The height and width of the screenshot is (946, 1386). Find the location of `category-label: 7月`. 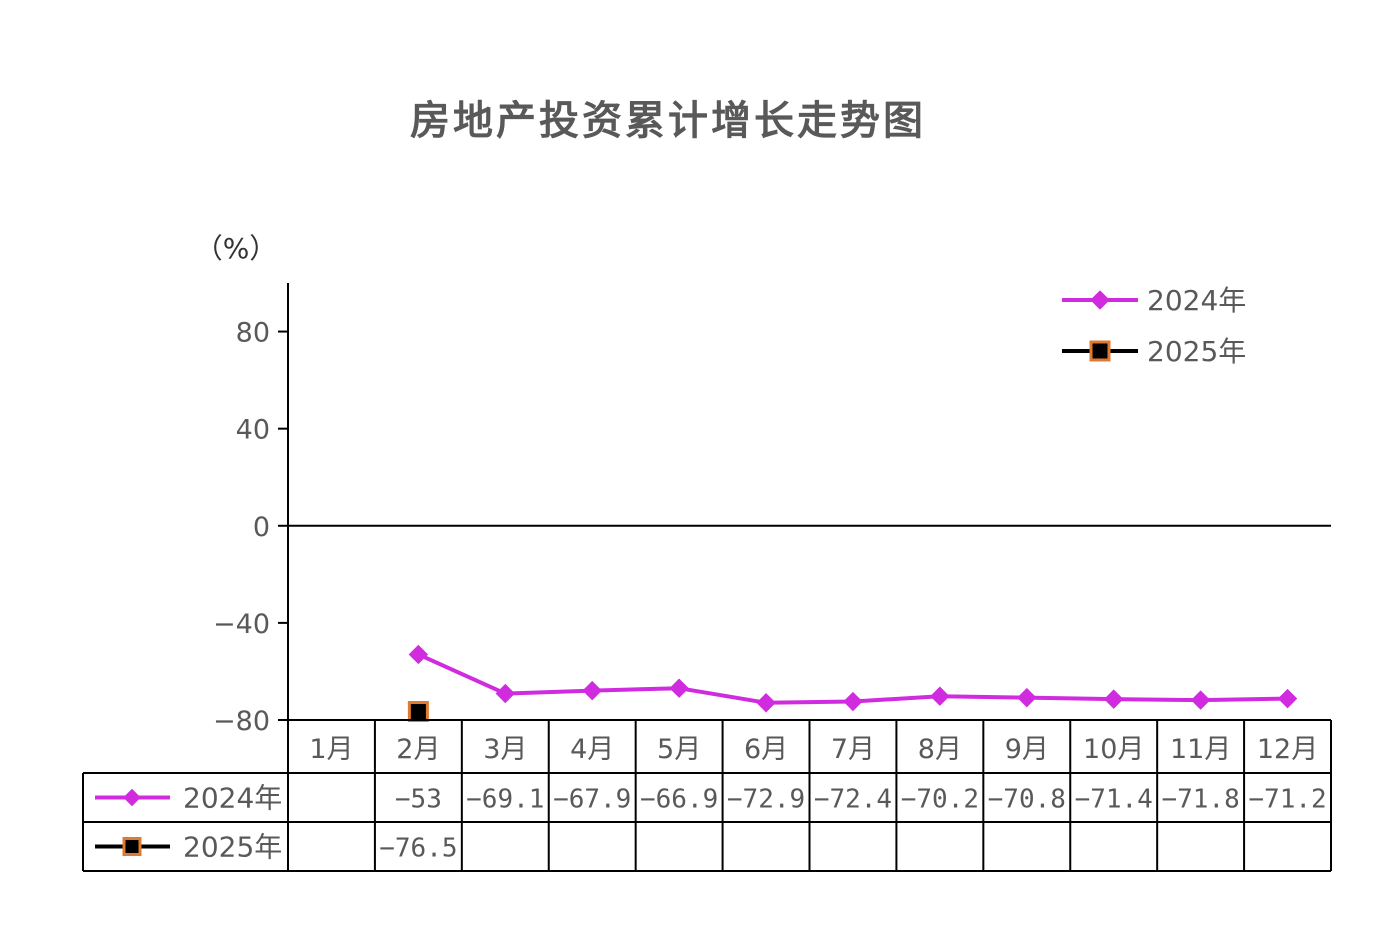

category-label: 7月 is located at coordinates (853, 749).